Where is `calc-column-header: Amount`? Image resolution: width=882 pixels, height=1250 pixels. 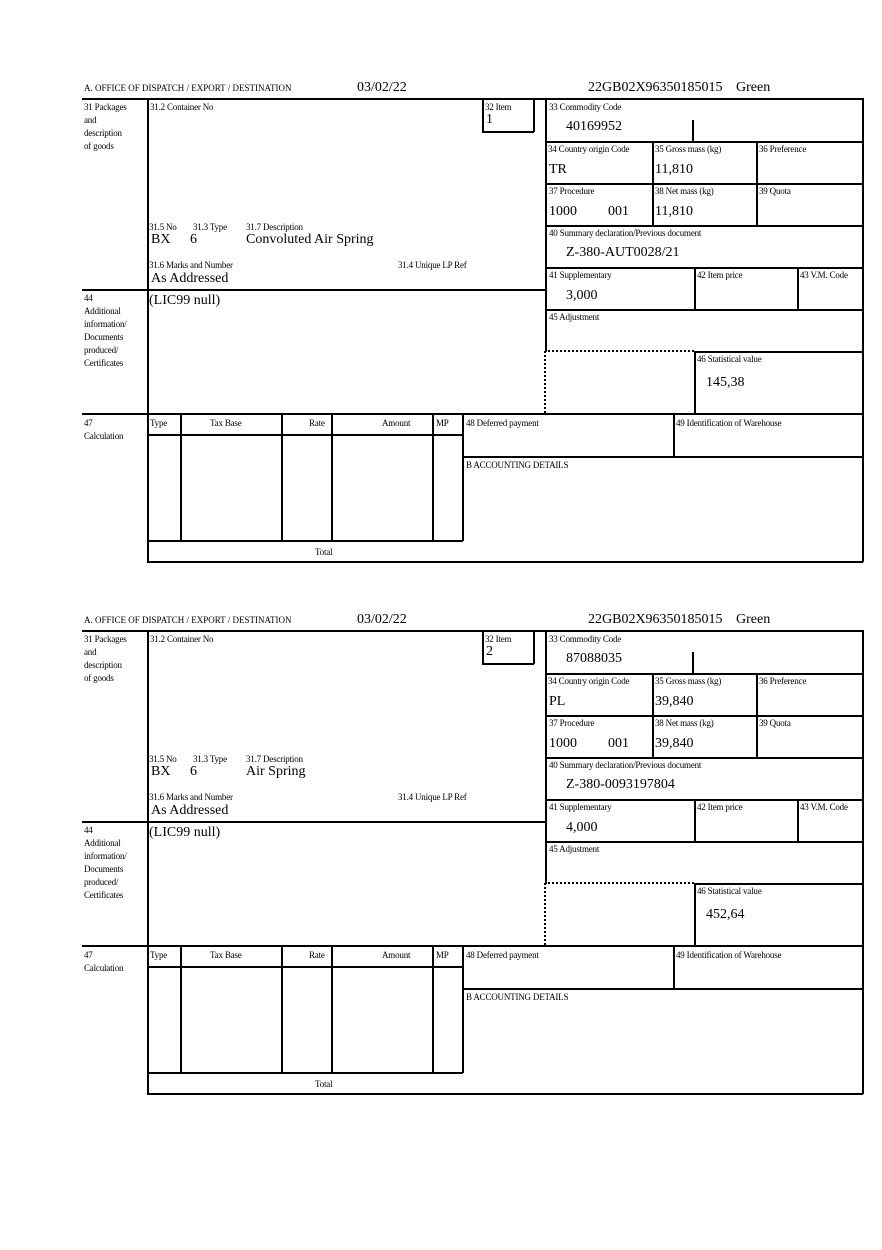 calc-column-header: Amount is located at coordinates (396, 423).